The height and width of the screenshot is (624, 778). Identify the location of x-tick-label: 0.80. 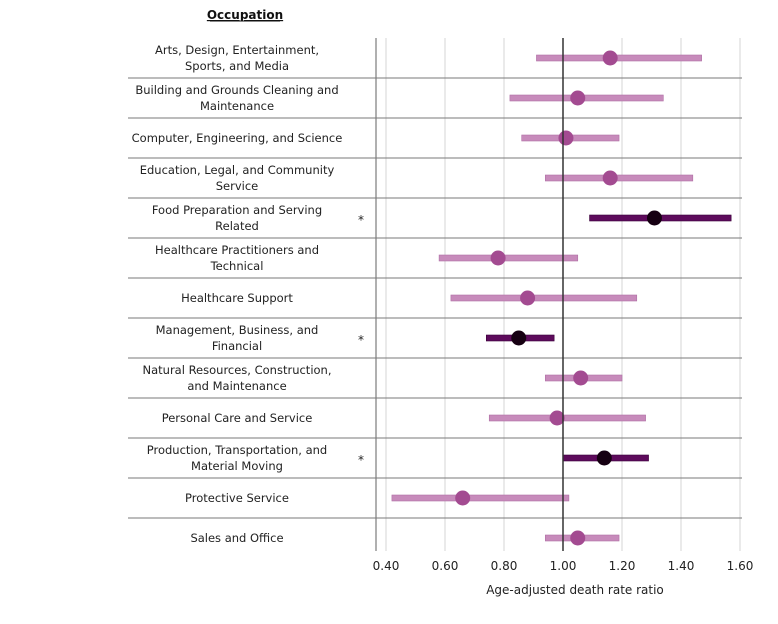
(504, 566).